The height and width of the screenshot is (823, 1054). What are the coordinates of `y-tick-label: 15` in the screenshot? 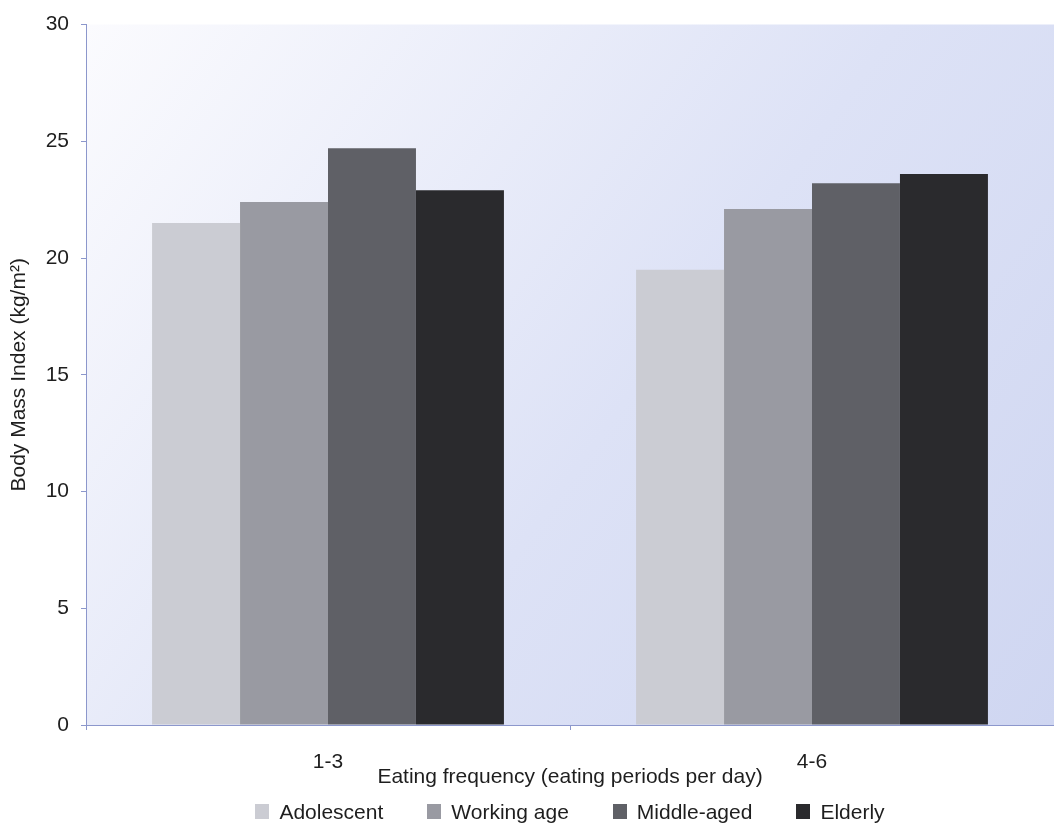 It's located at (57, 373).